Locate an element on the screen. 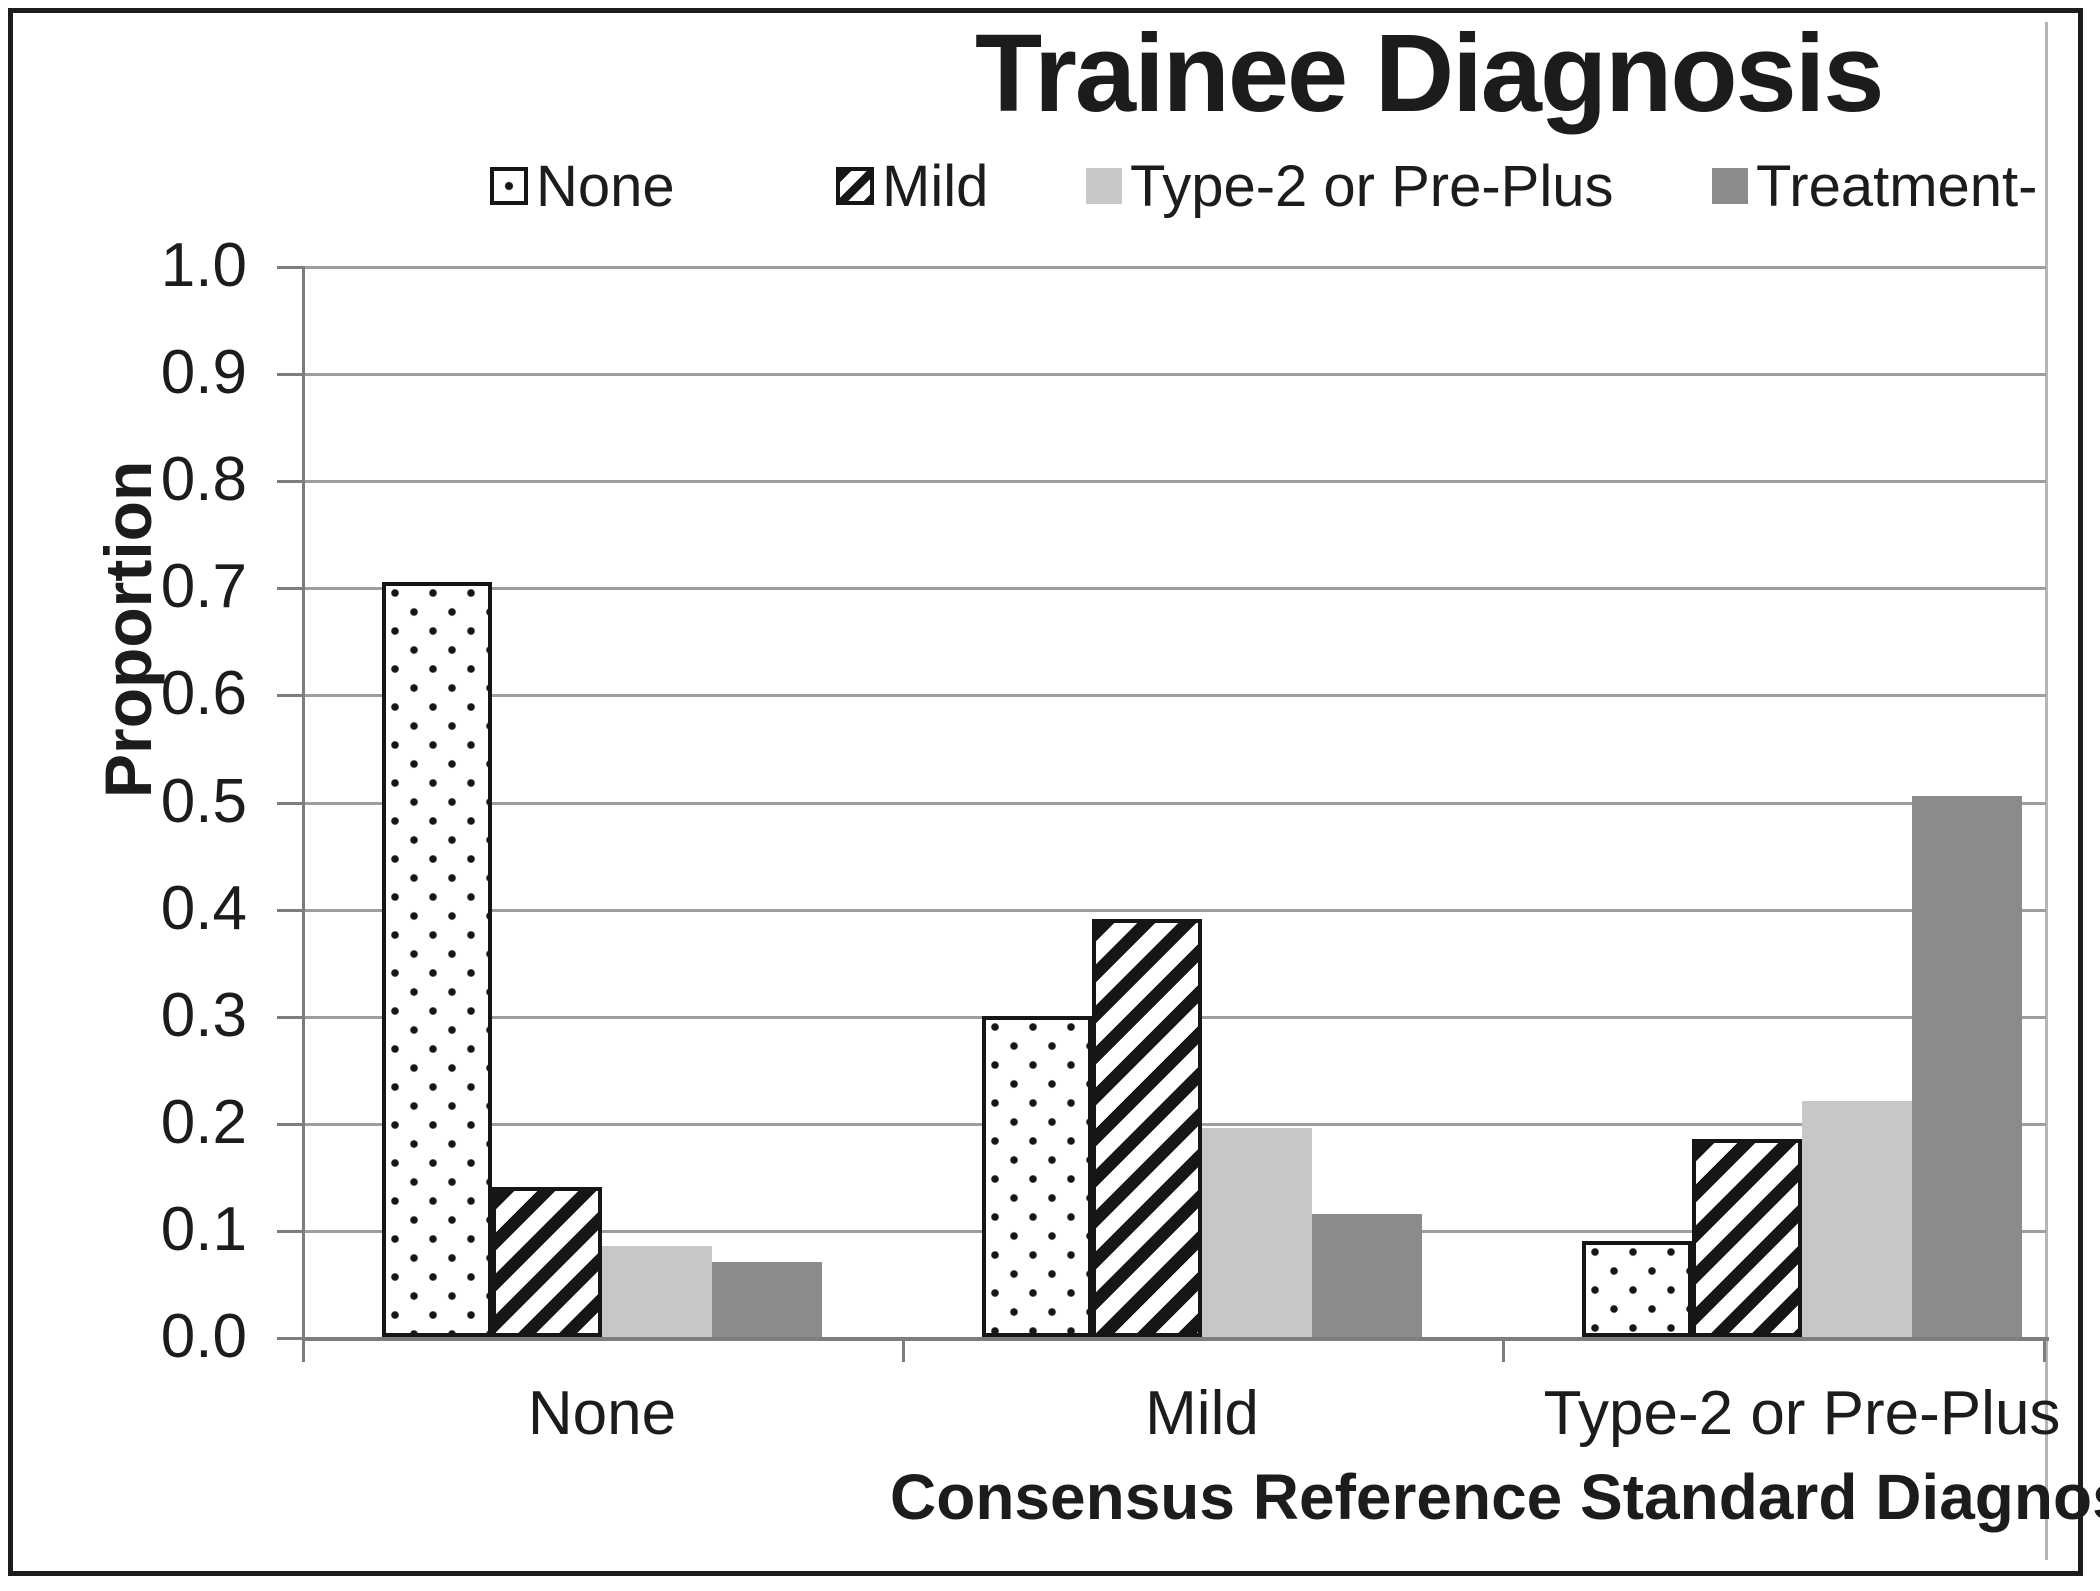 The image size is (2100, 1591). legend-item-mild: Mild is located at coordinates (912, 186).